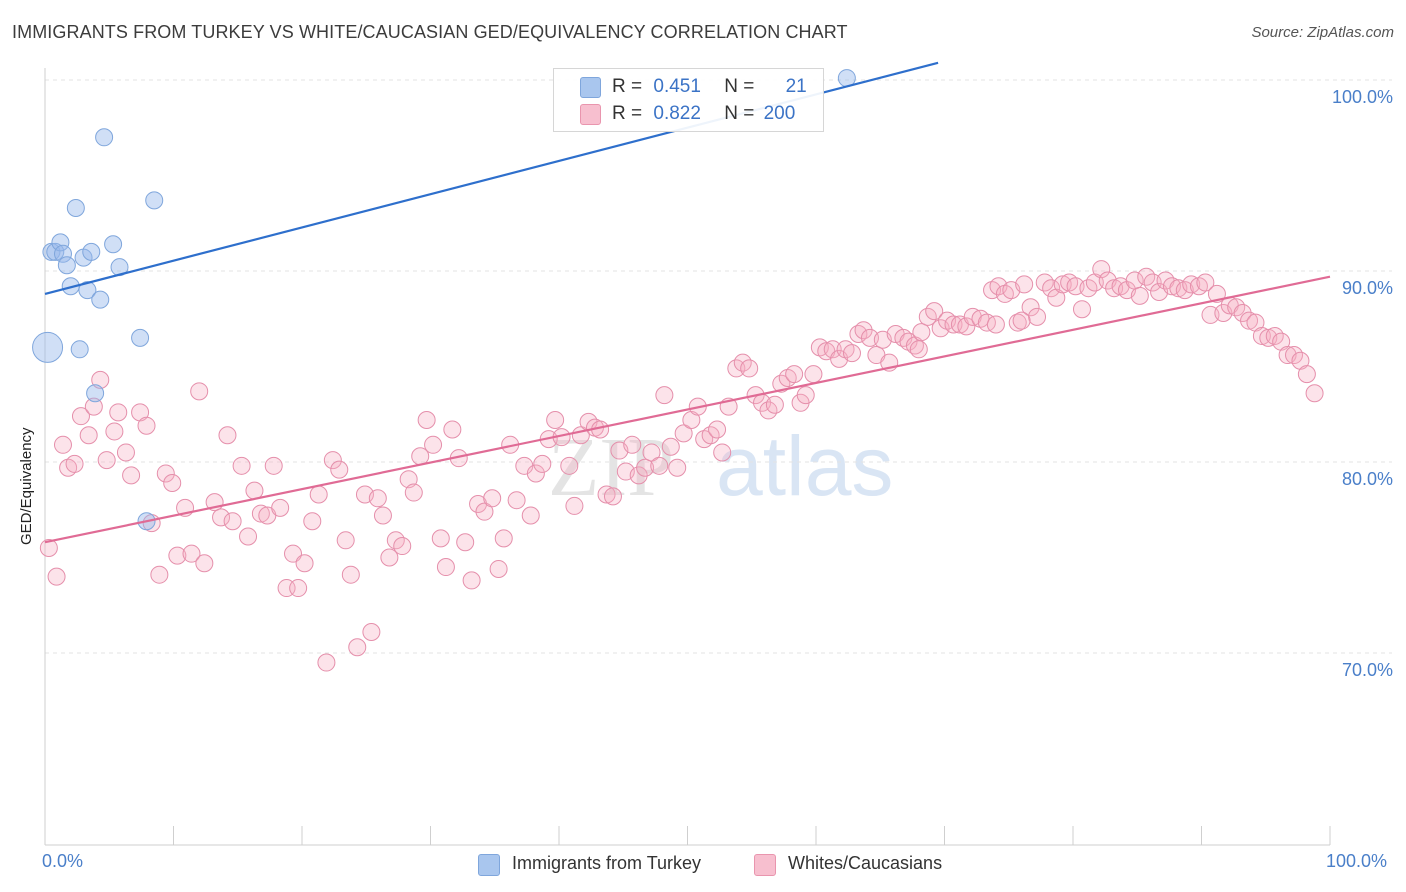 This screenshot has width=1406, height=892. What do you see at coordinates (677, 113) in the screenshot?
I see `legend-r-value: 0.822` at bounding box center [677, 113].